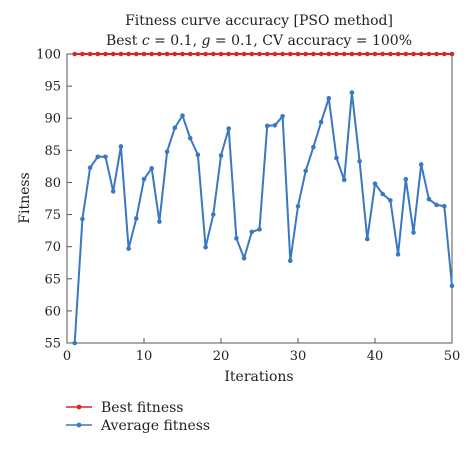 The image size is (474, 451). Describe the element at coordinates (79, 425) in the screenshot. I see `legend-marker-average-fitness` at that location.